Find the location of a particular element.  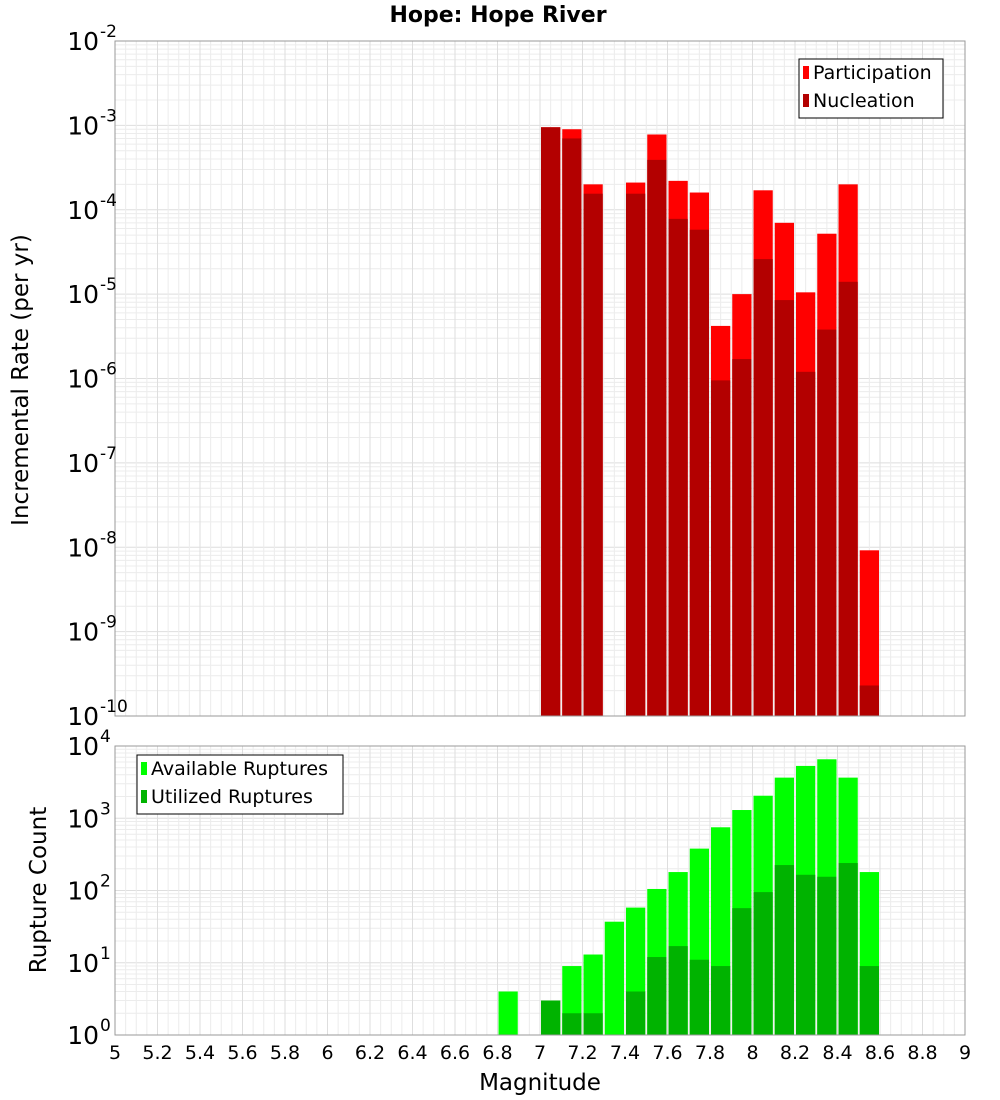

y-tick-exponent: -6 is located at coordinates (108, 370).